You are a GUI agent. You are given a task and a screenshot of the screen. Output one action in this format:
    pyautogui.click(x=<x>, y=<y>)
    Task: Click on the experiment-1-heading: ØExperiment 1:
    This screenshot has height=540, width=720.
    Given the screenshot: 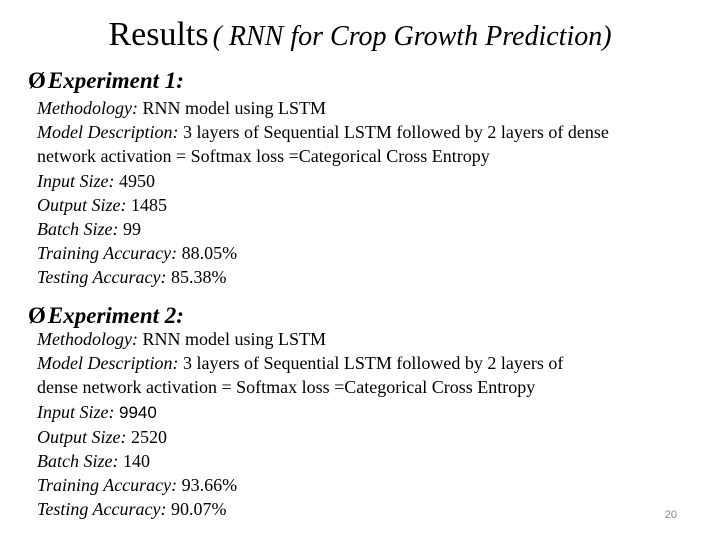 What is the action you would take?
    pyautogui.click(x=106, y=80)
    